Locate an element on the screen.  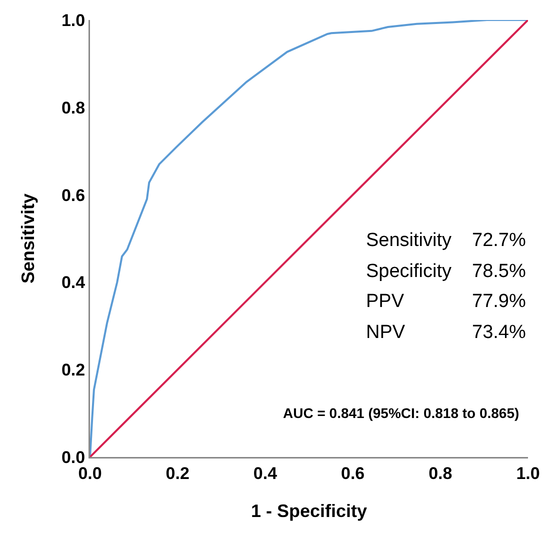
annotation: 78.5% is located at coordinates (499, 271).